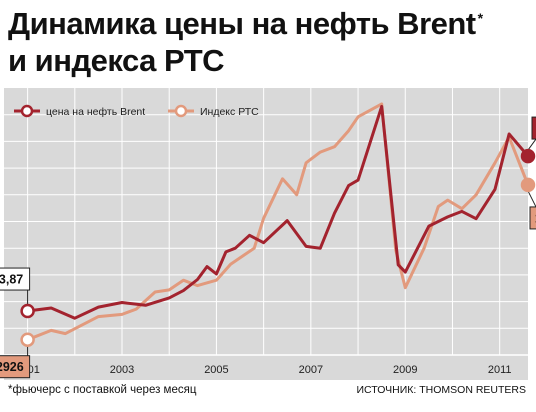  Describe the element at coordinates (532, 218) in the screenshot. I see `rts-end-label-box` at that location.